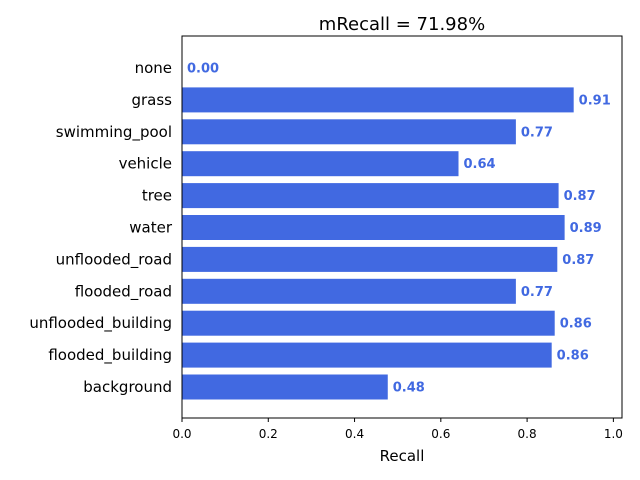 Image resolution: width=640 pixels, height=480 pixels. I want to click on bar-water, so click(373, 227).